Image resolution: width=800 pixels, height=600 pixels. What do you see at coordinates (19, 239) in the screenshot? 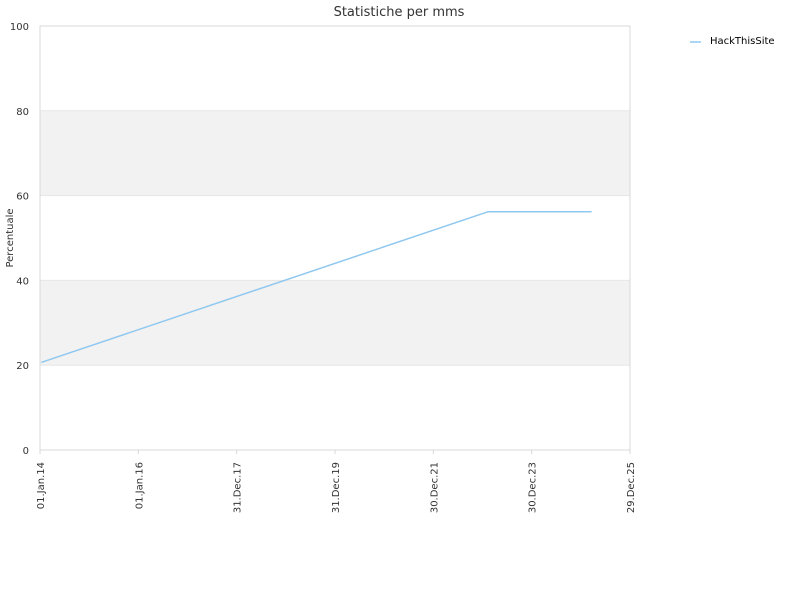
I see `y-axis-ticks: 0 20 40 60 80 100` at bounding box center [19, 239].